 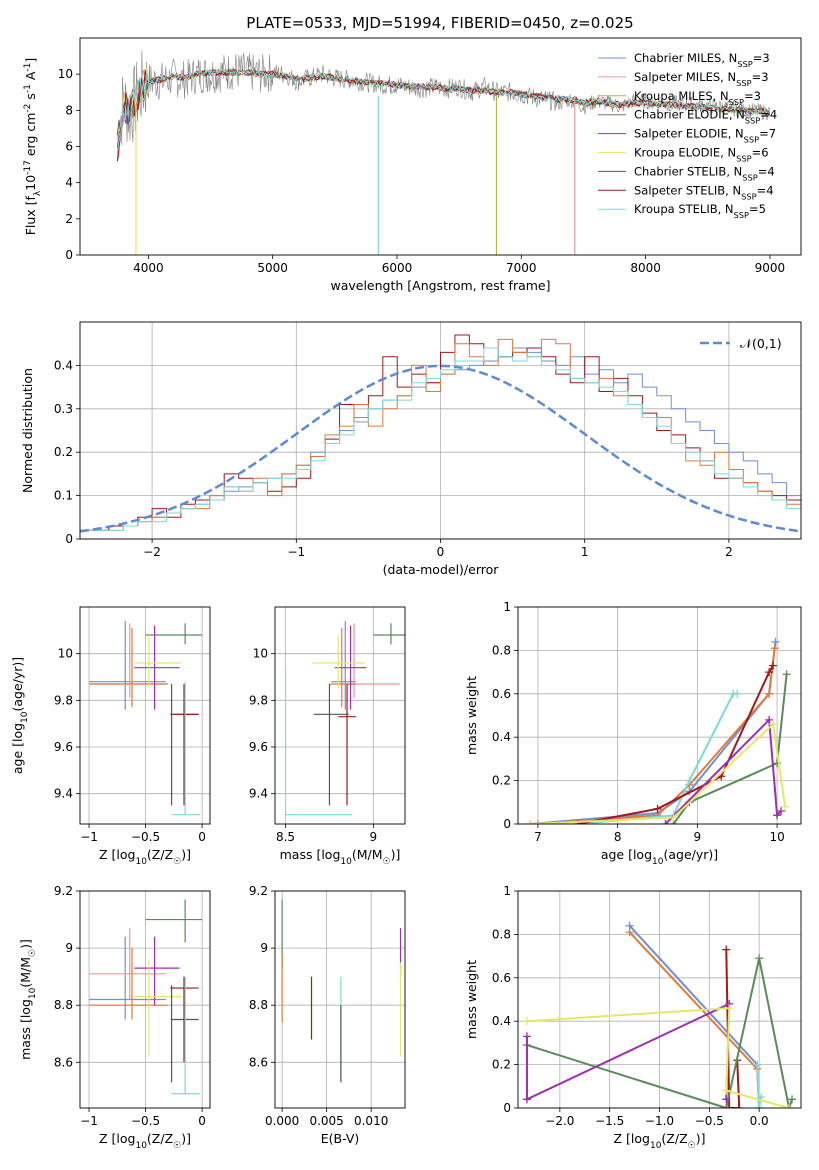 What do you see at coordinates (659, 1121) in the screenshot?
I see `x-tick-label: −1.0` at bounding box center [659, 1121].